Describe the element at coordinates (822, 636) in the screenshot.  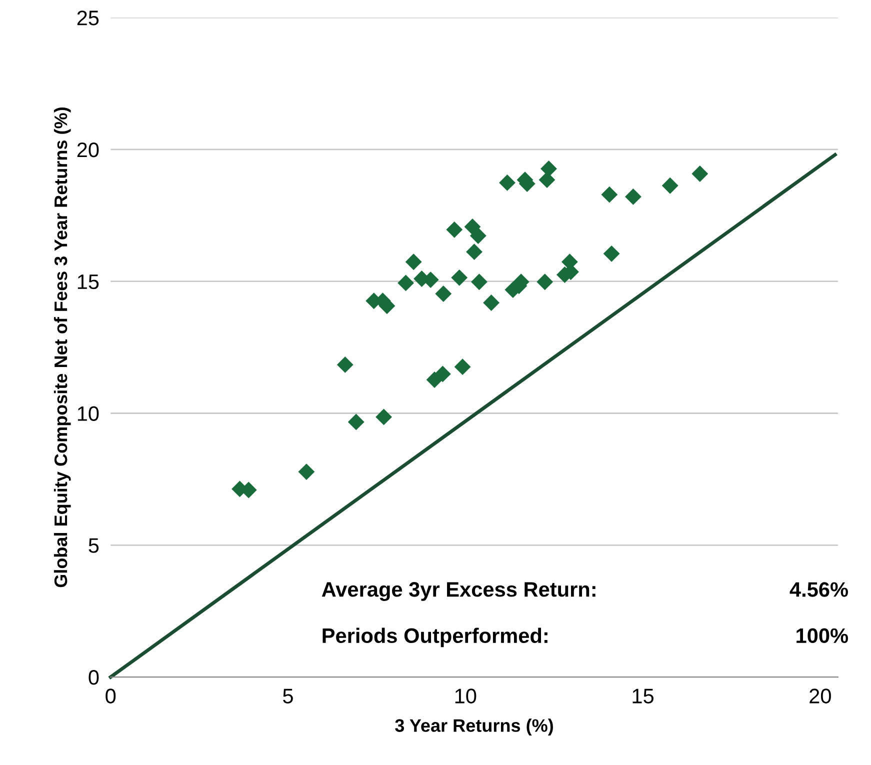
I see `annotation: 100%` at that location.